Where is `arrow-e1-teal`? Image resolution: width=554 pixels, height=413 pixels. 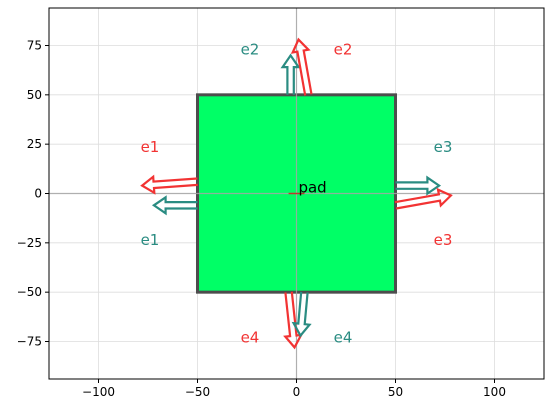 arrow-e1-teal is located at coordinates (174, 205).